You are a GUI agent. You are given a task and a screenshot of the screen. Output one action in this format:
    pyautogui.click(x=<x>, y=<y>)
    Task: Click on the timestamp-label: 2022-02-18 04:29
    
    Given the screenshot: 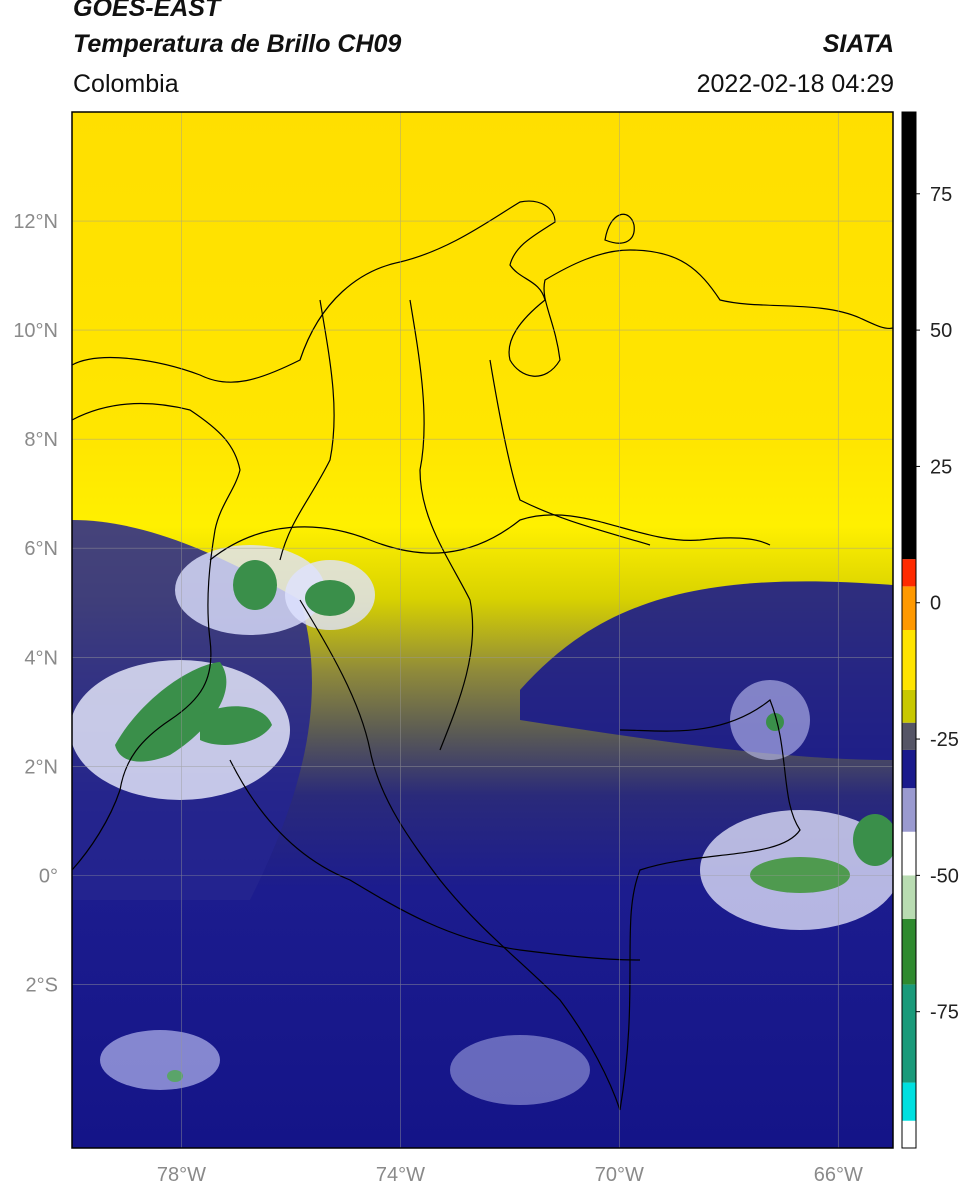 What is the action you would take?
    pyautogui.click(x=795, y=84)
    